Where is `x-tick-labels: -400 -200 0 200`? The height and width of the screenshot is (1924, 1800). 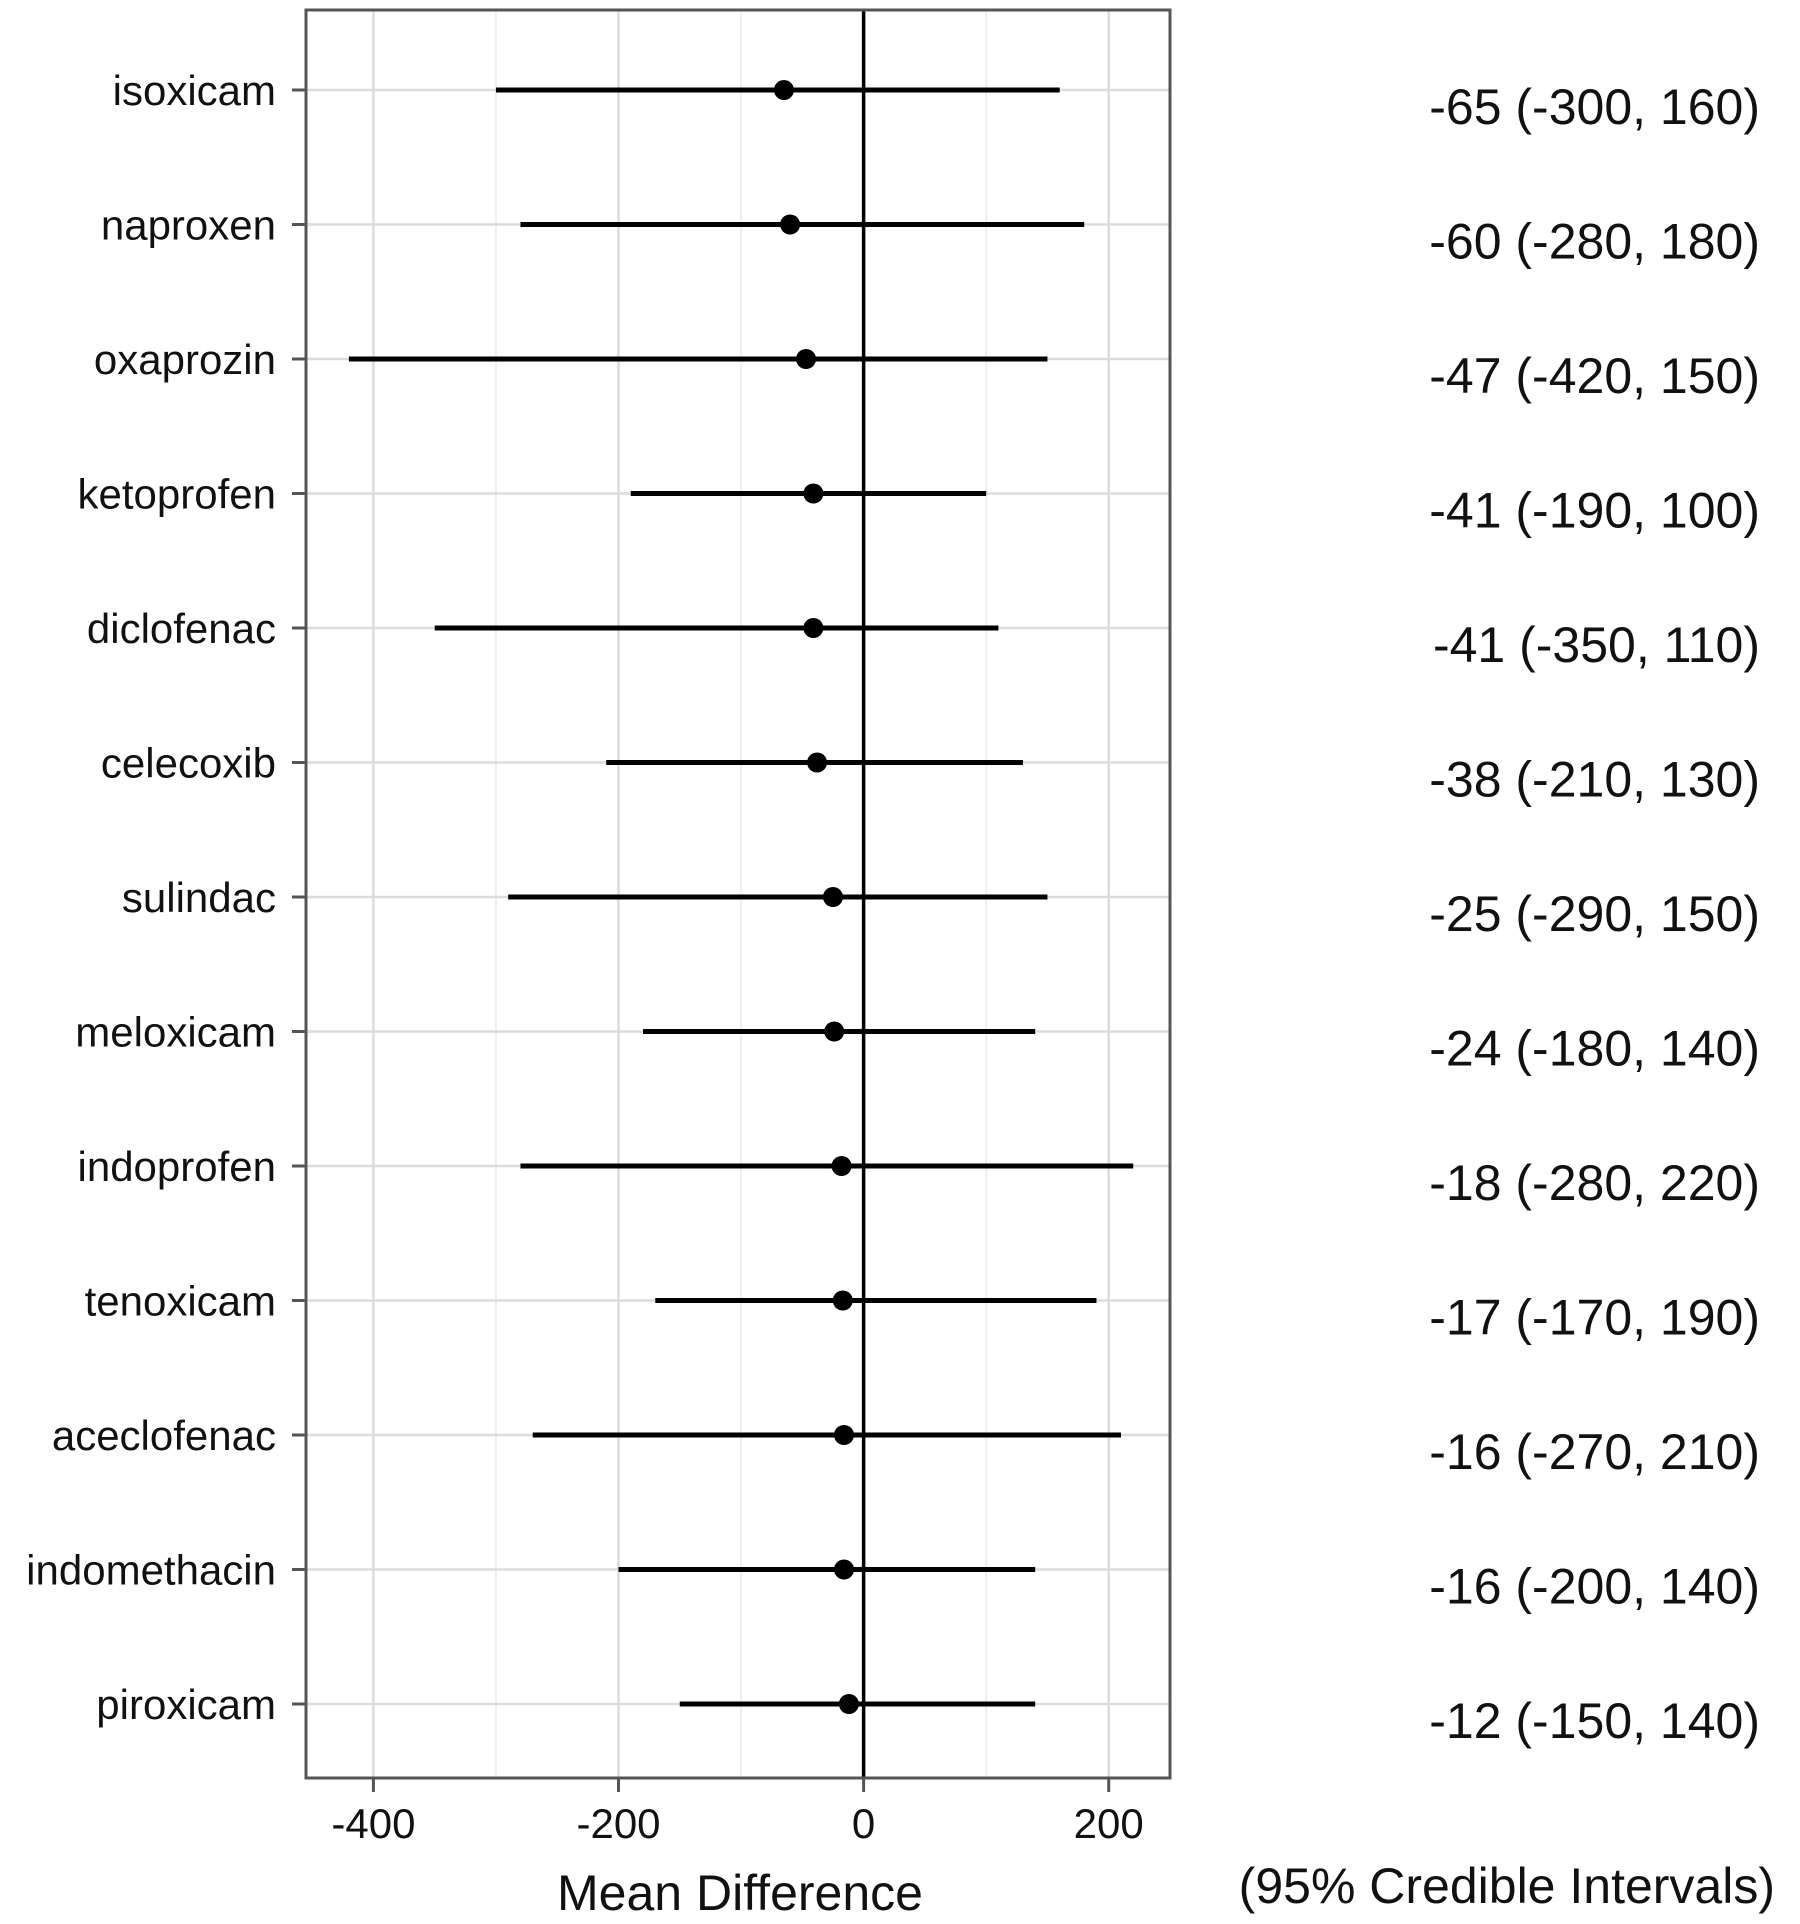 x-tick-labels: -400 -200 0 200 is located at coordinates (737, 1823).